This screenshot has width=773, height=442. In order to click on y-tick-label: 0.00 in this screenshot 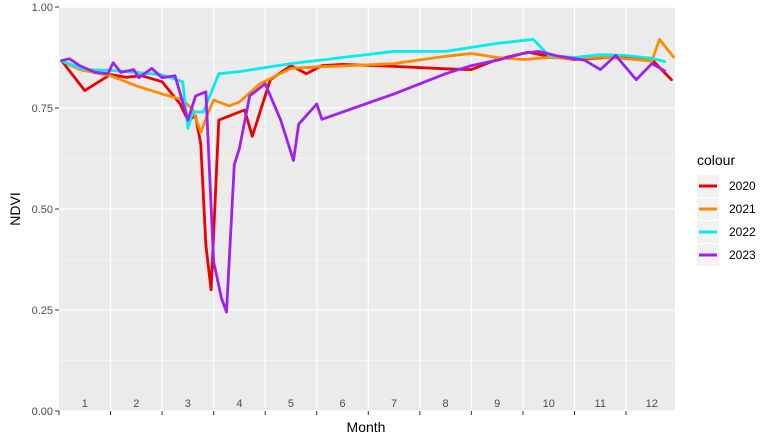, I will do `click(42, 412)`.